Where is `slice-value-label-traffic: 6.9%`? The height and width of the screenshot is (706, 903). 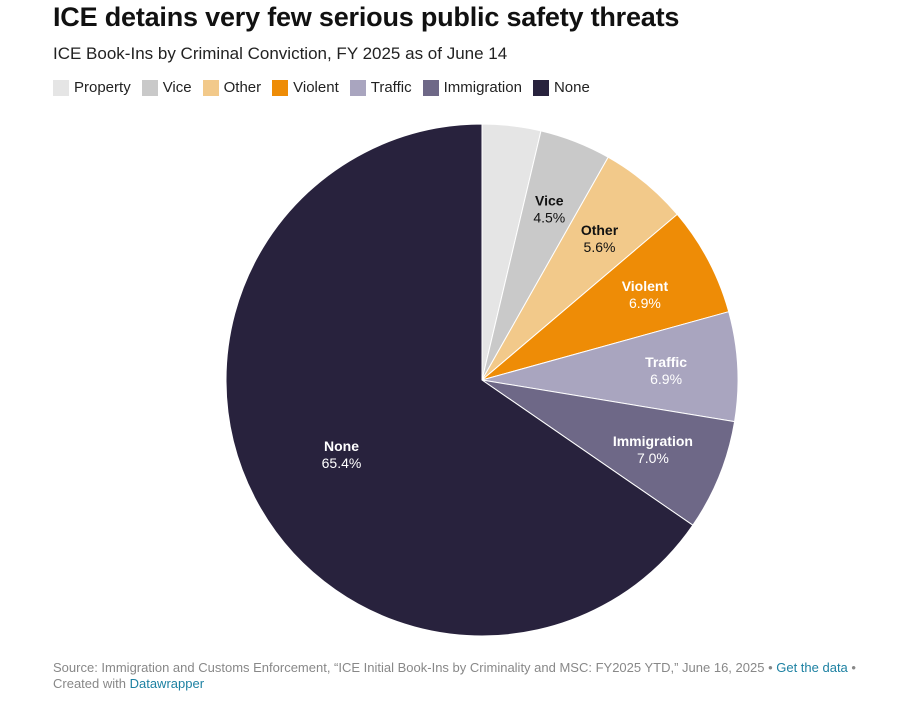
slice-value-label-traffic: 6.9% is located at coordinates (666, 379).